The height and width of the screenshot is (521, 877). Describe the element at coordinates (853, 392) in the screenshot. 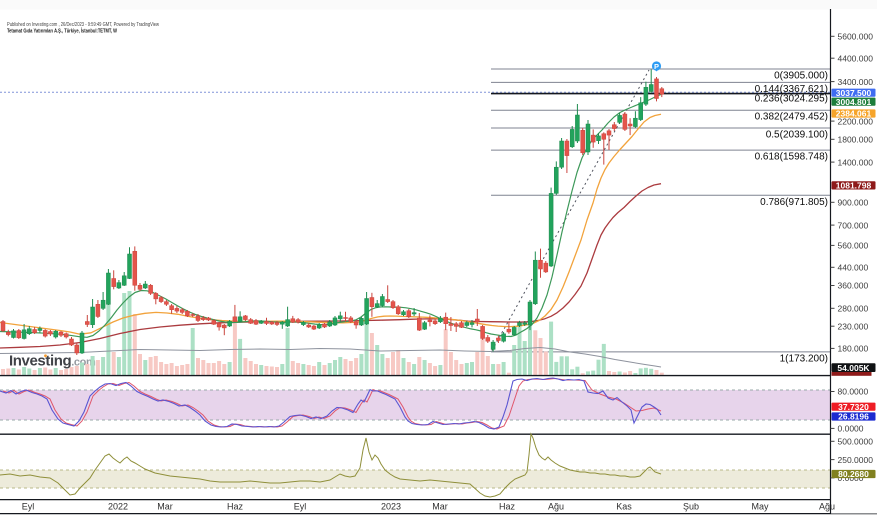

I see `svg-text: 80.0000` at that location.